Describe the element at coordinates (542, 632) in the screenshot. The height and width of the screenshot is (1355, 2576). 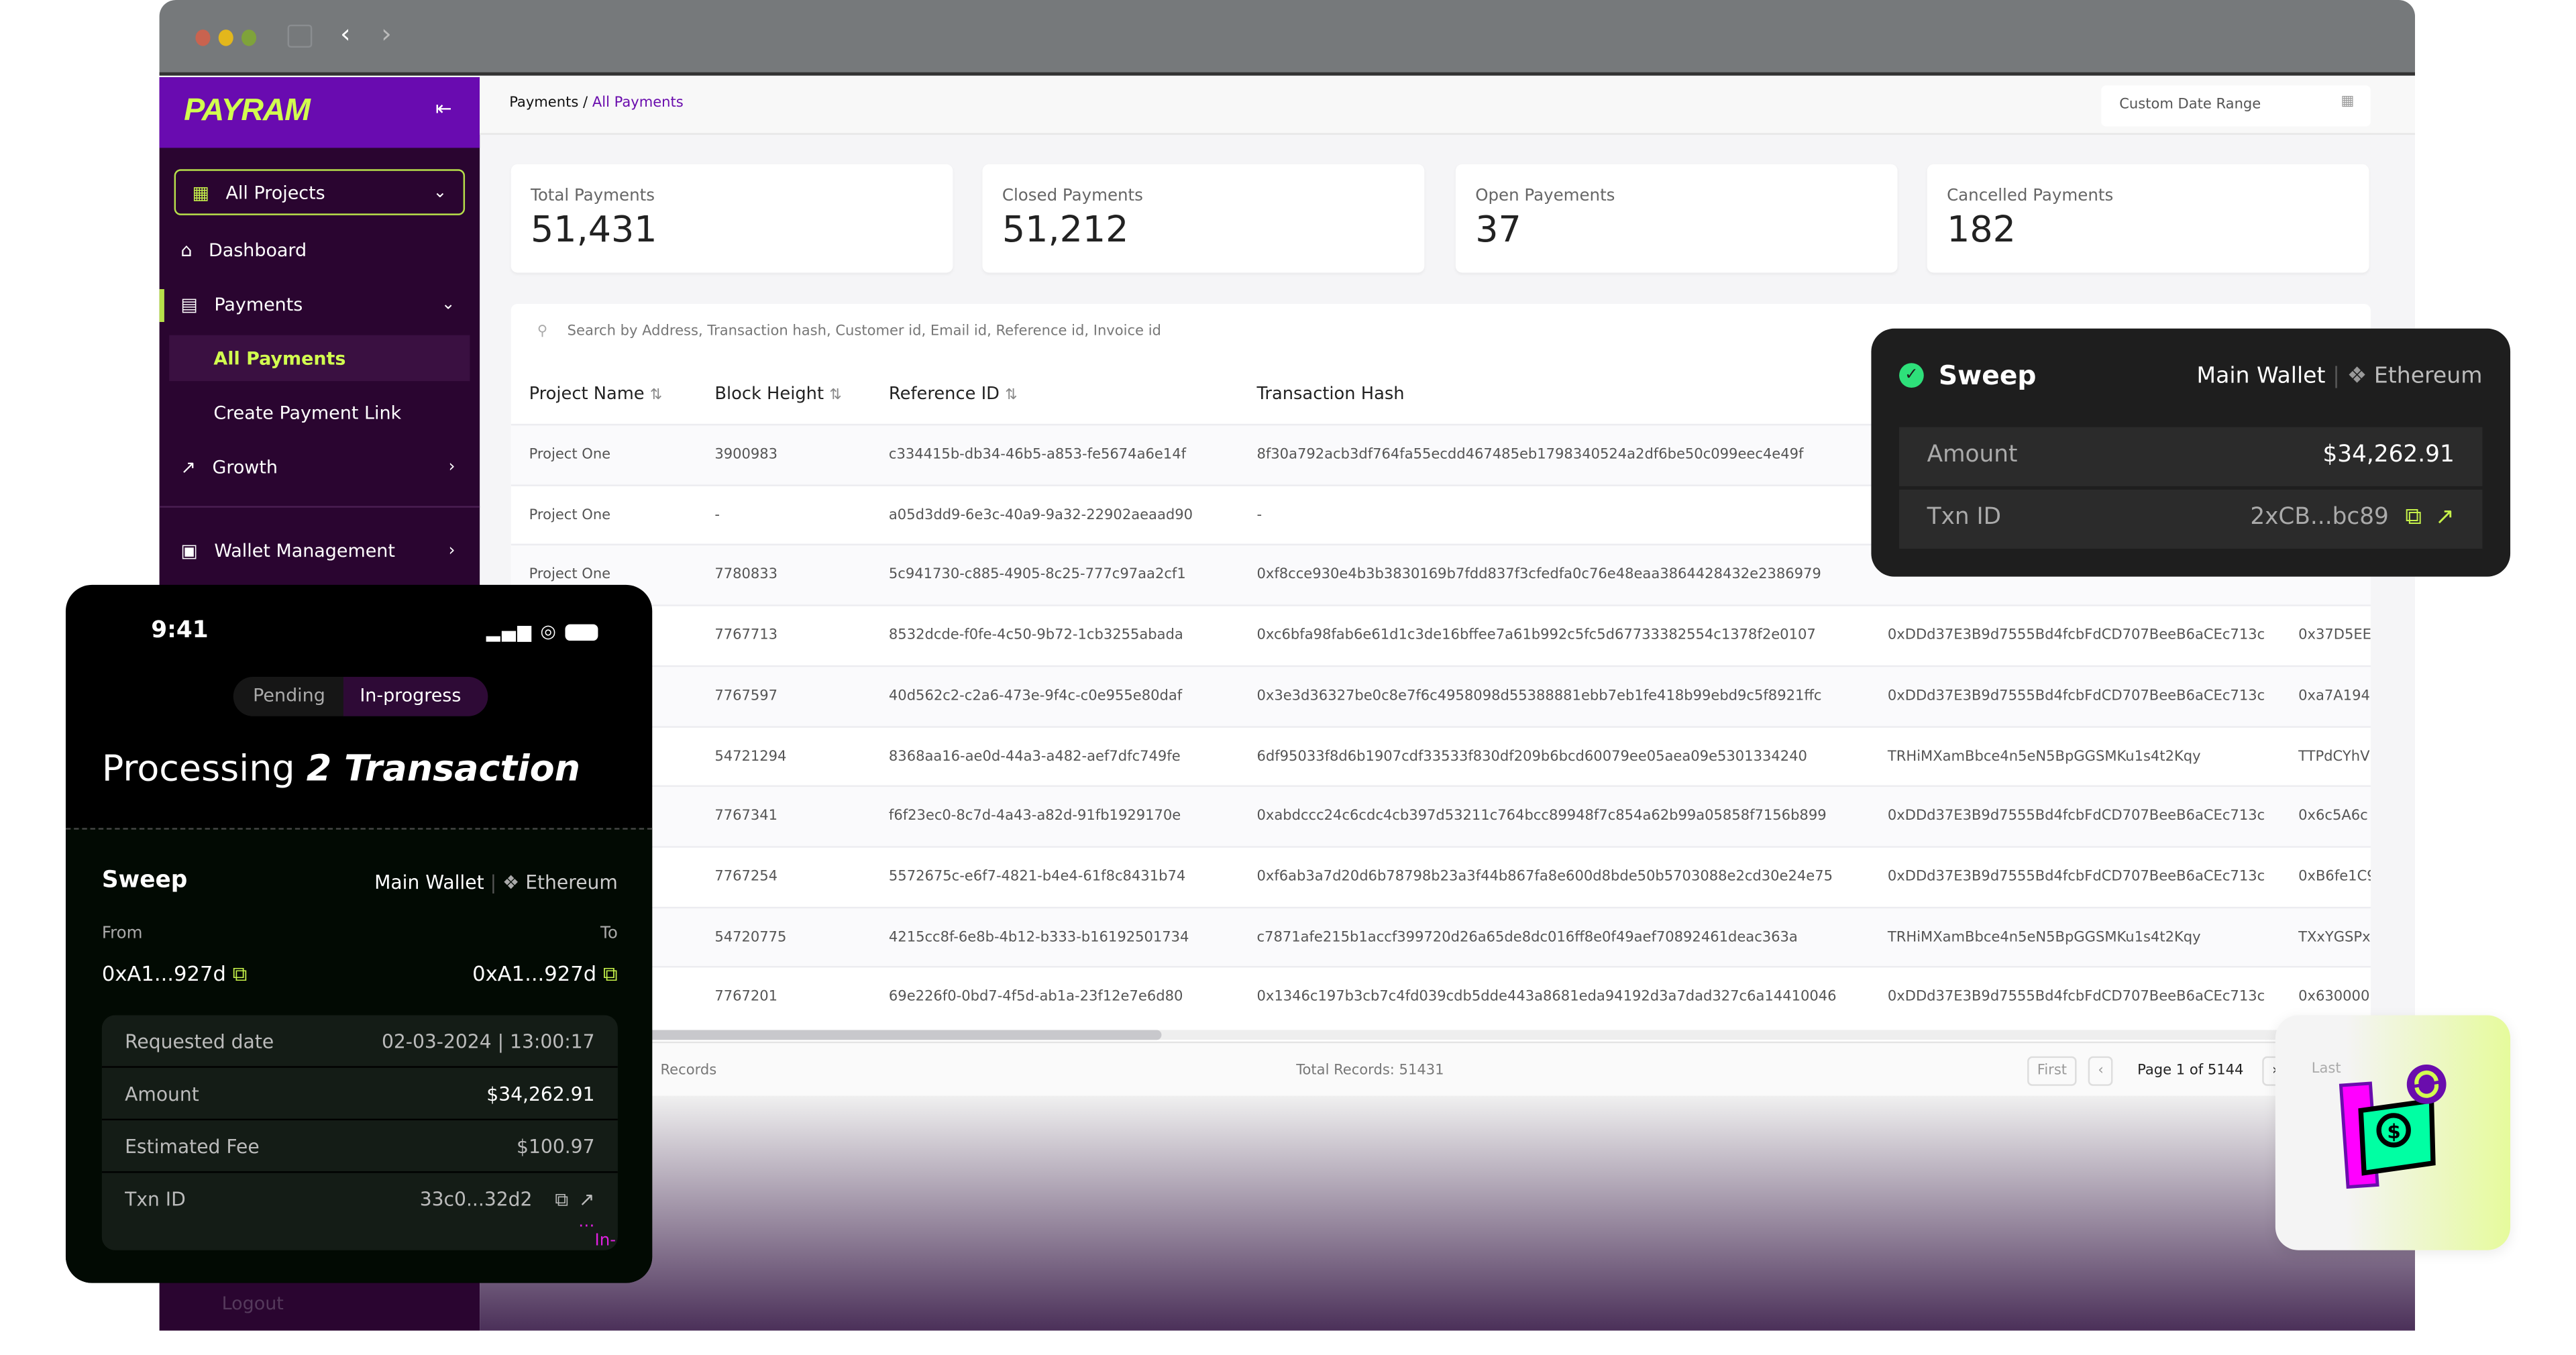
I see `signal-wifi-battery-icons: ▂▄▆ ◎` at that location.